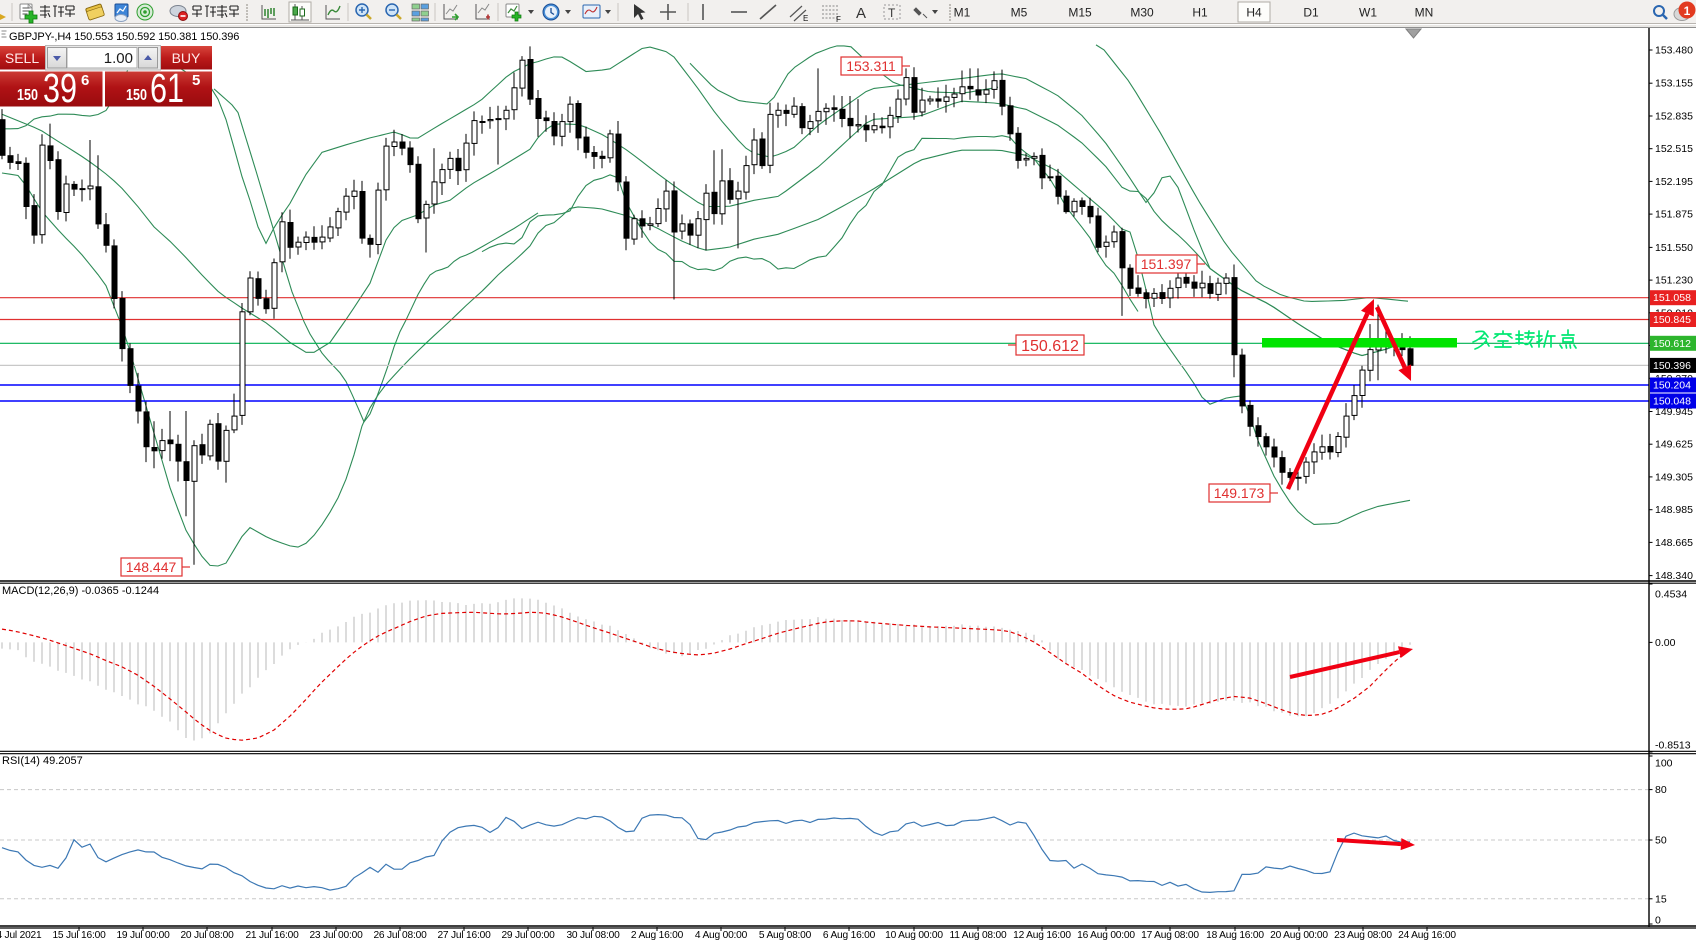 This screenshot has height=943, width=1696. I want to click on svg-text: 0.00, so click(1665, 643).